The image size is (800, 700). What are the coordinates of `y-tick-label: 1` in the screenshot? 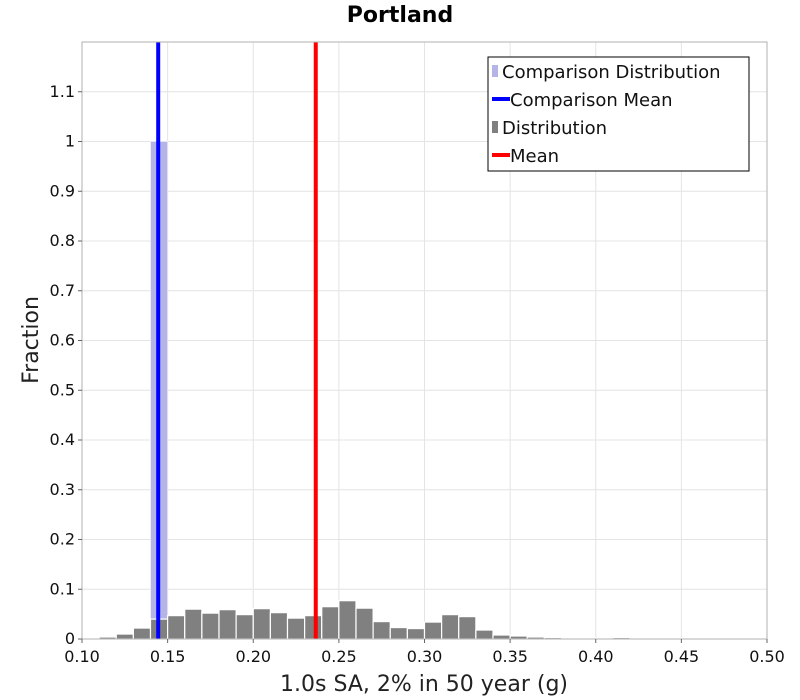 It's located at (70, 141).